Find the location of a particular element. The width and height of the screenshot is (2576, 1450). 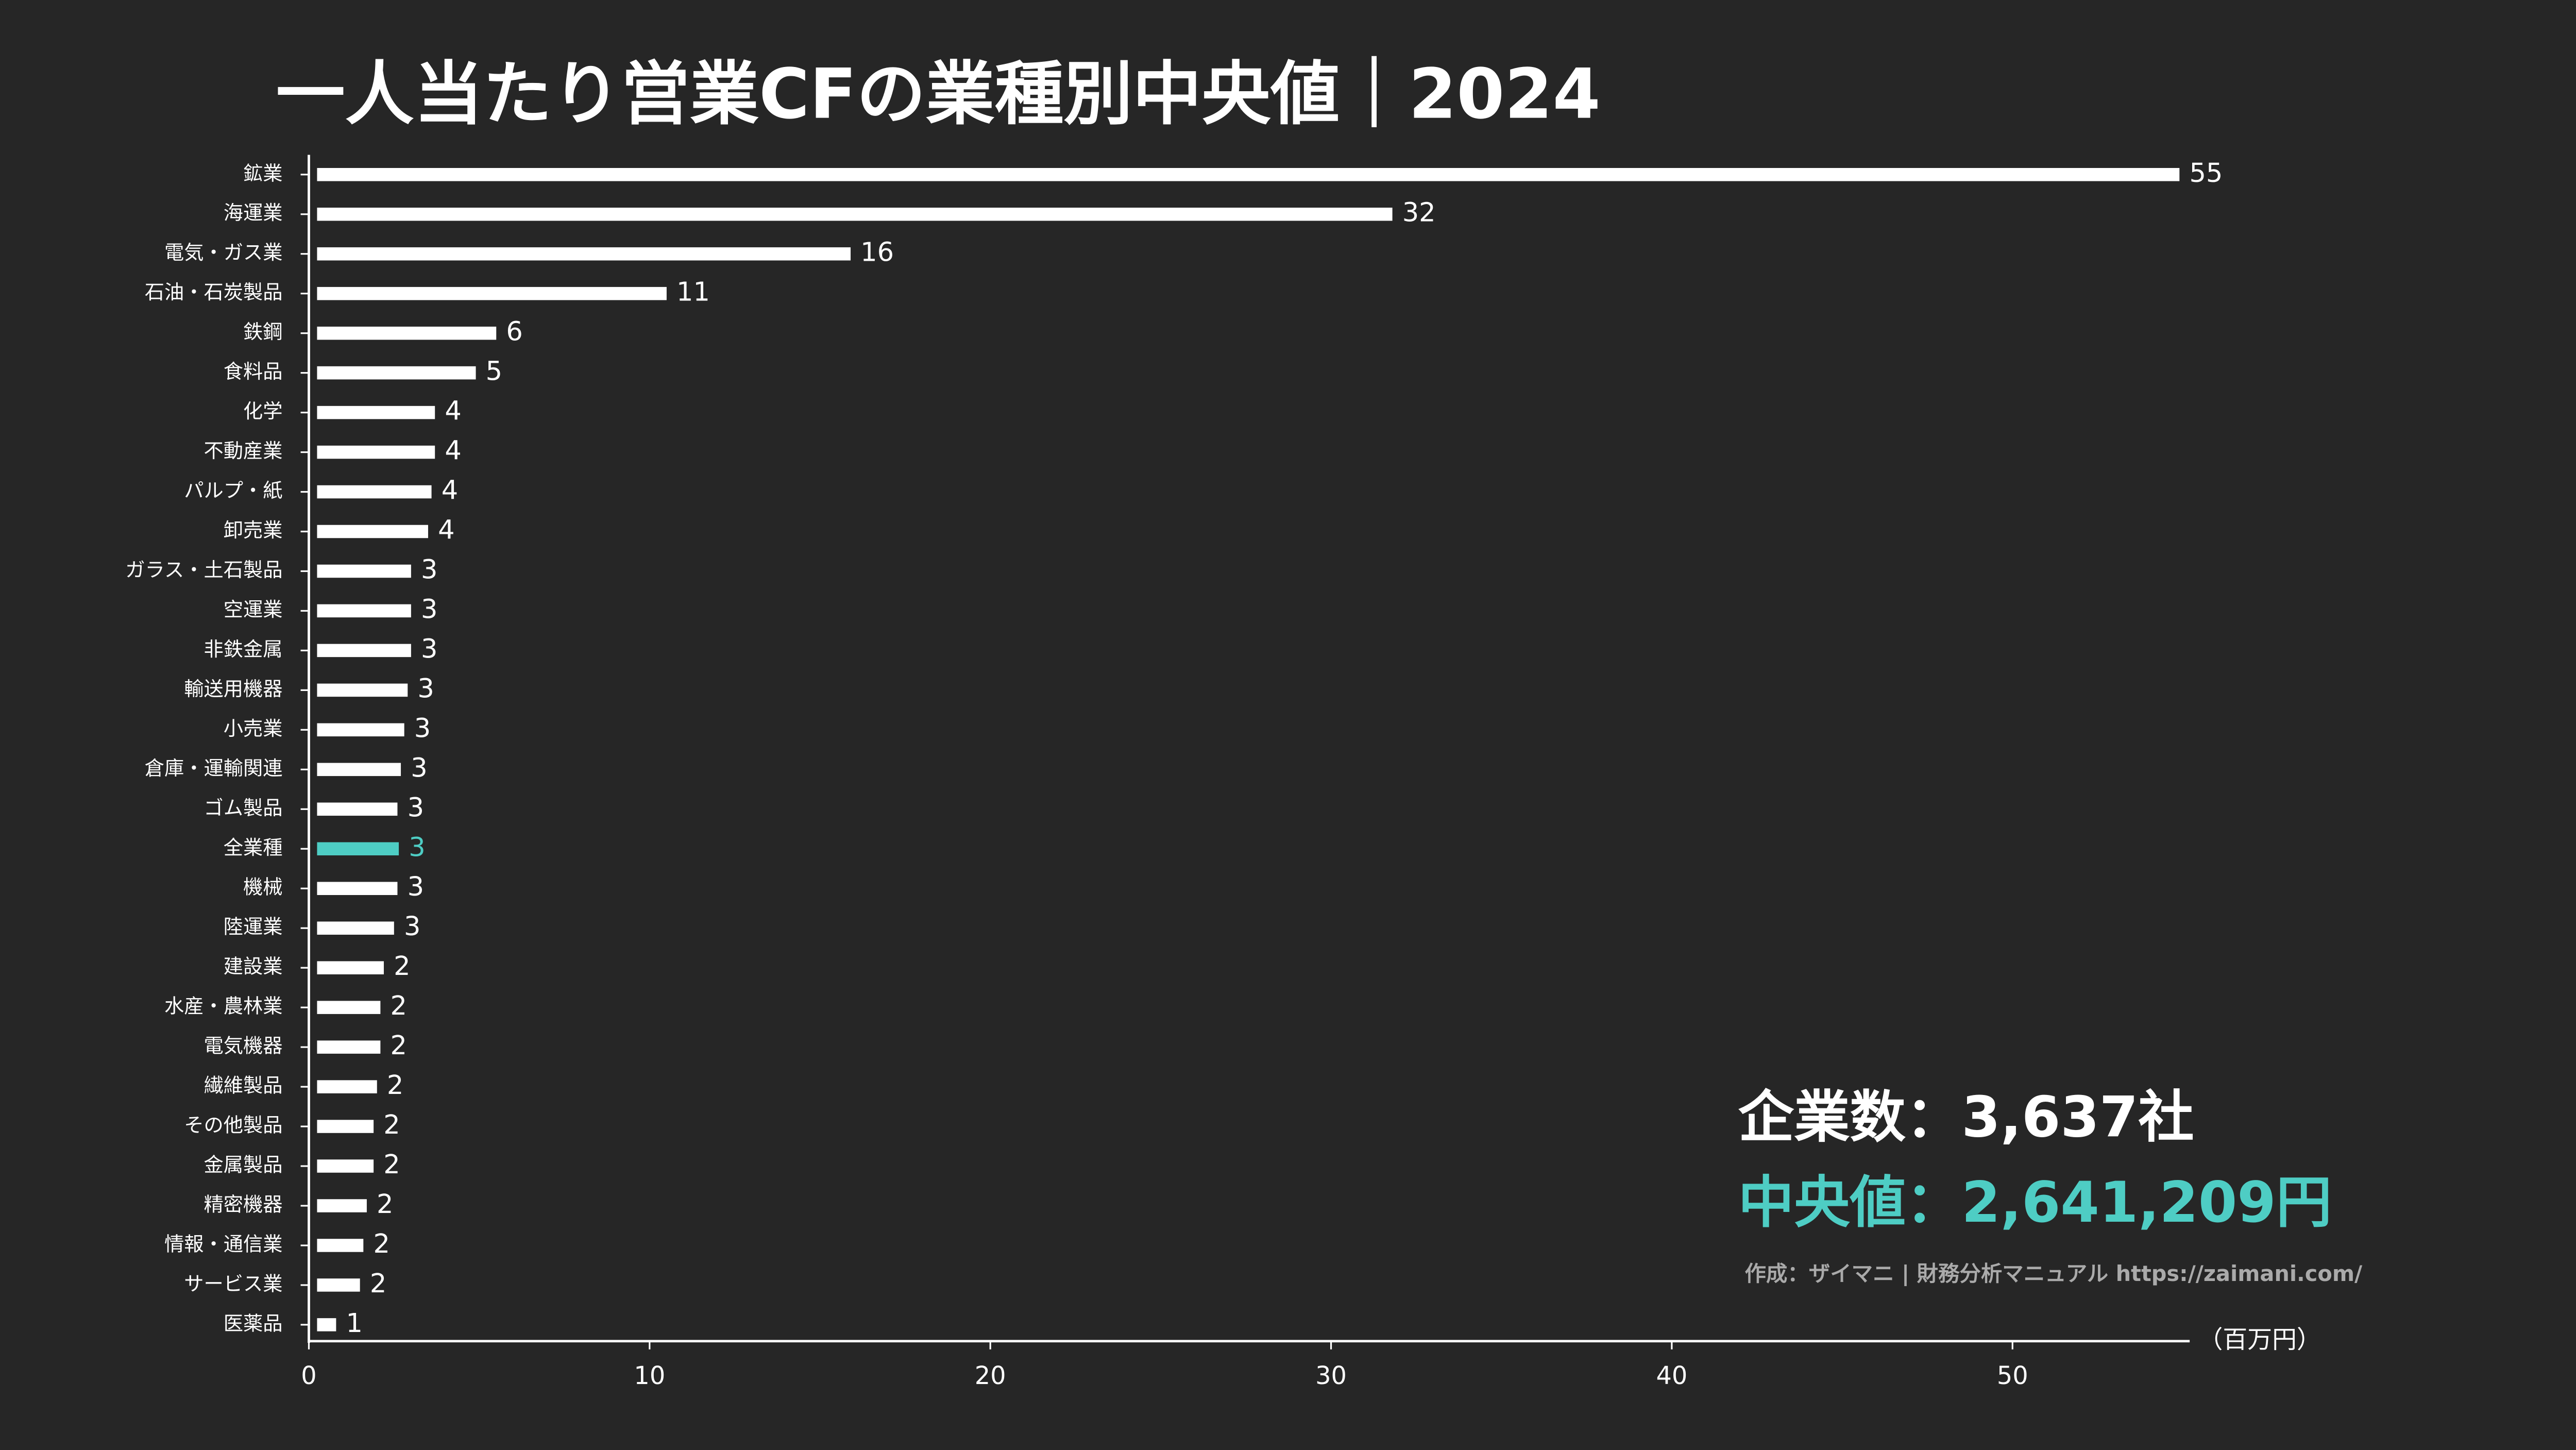

x-tick-label: 50 is located at coordinates (2012, 1376).